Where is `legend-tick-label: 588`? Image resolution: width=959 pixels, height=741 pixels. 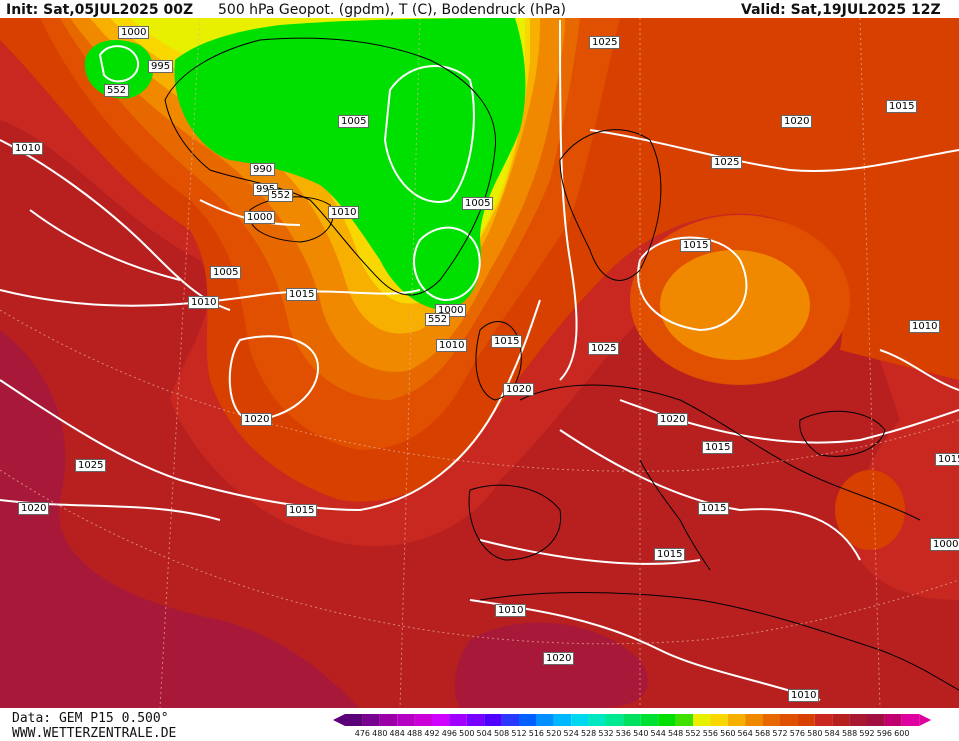
legend-tick-label: 588 is located at coordinates (849, 733).